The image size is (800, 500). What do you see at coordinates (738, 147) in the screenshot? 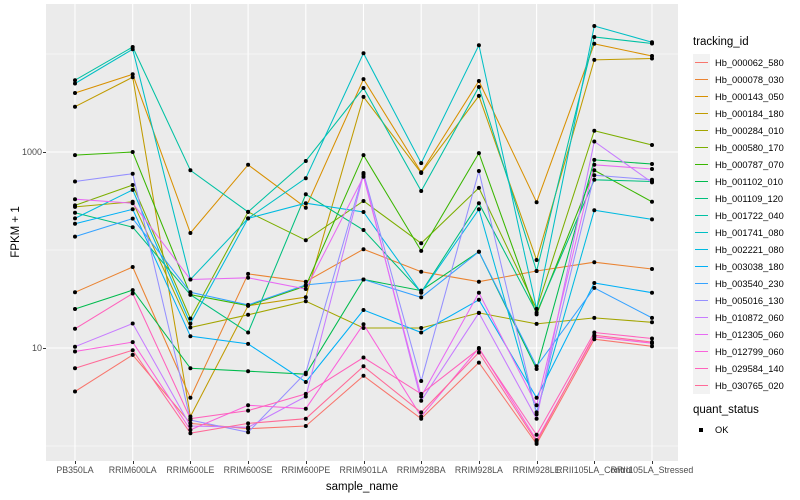
I see `legend-item: Hb_000580_170` at bounding box center [738, 147].